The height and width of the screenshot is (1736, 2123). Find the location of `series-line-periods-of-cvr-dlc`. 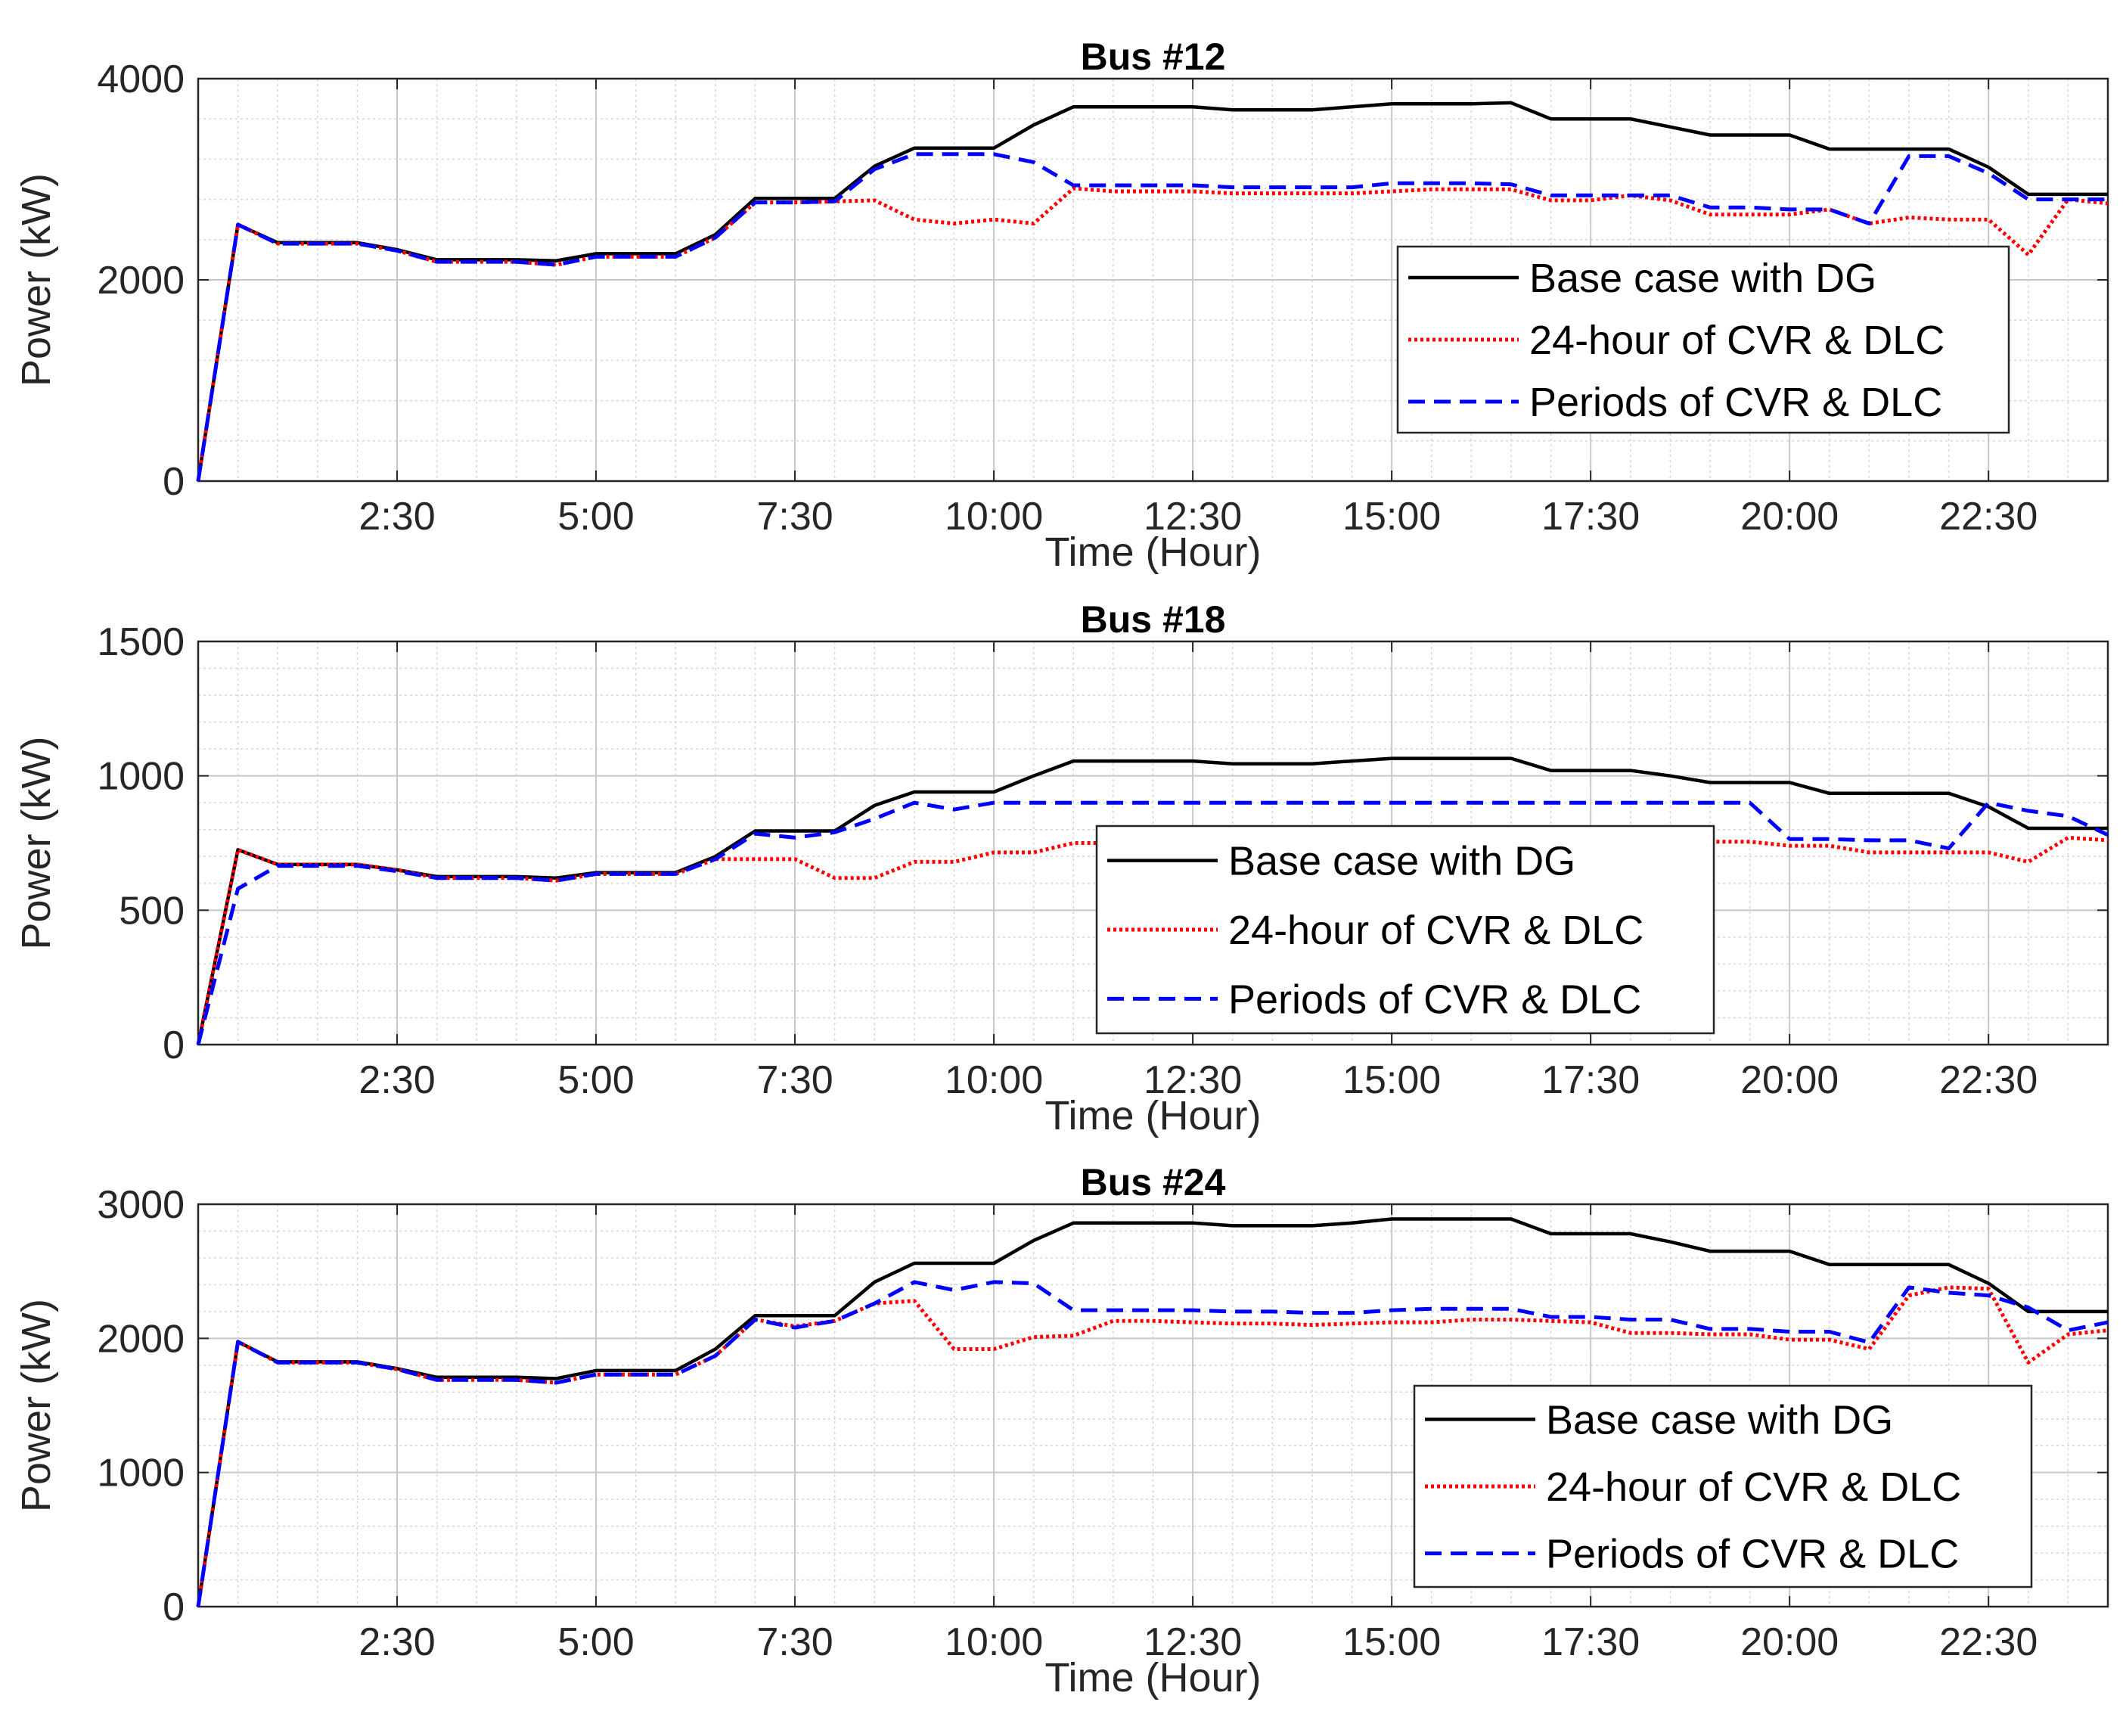

series-line-periods-of-cvr-dlc is located at coordinates (1152, 923).